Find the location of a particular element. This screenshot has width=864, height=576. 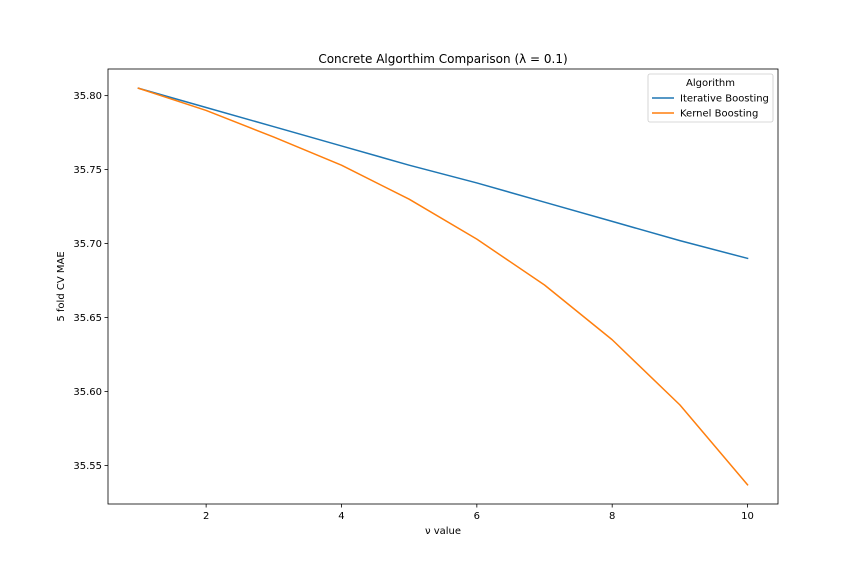

y-tick-label: 35.65 is located at coordinates (87, 318).